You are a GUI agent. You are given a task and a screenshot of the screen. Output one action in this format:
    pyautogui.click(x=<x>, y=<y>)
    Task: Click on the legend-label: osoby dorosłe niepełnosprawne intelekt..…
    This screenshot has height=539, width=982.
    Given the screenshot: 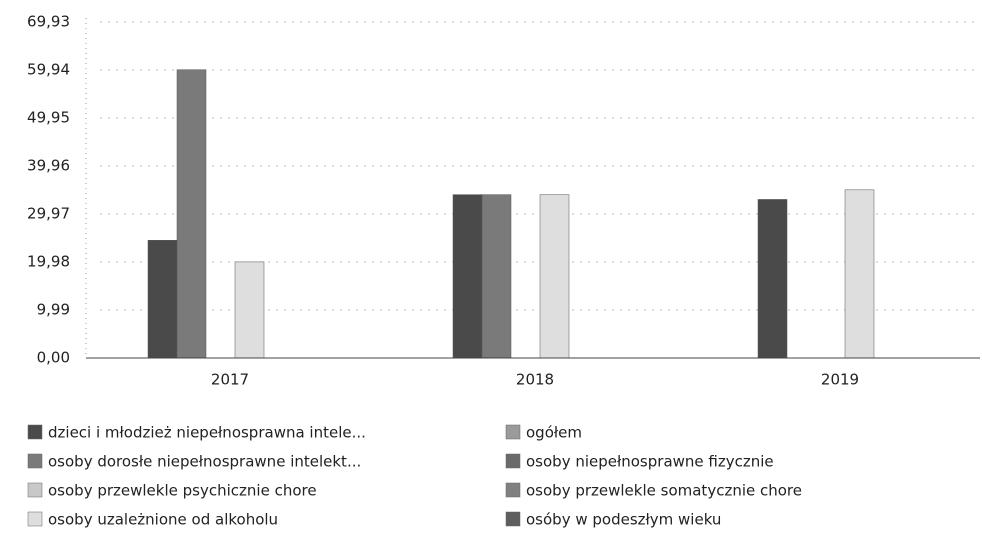 What is the action you would take?
    pyautogui.click(x=204, y=462)
    